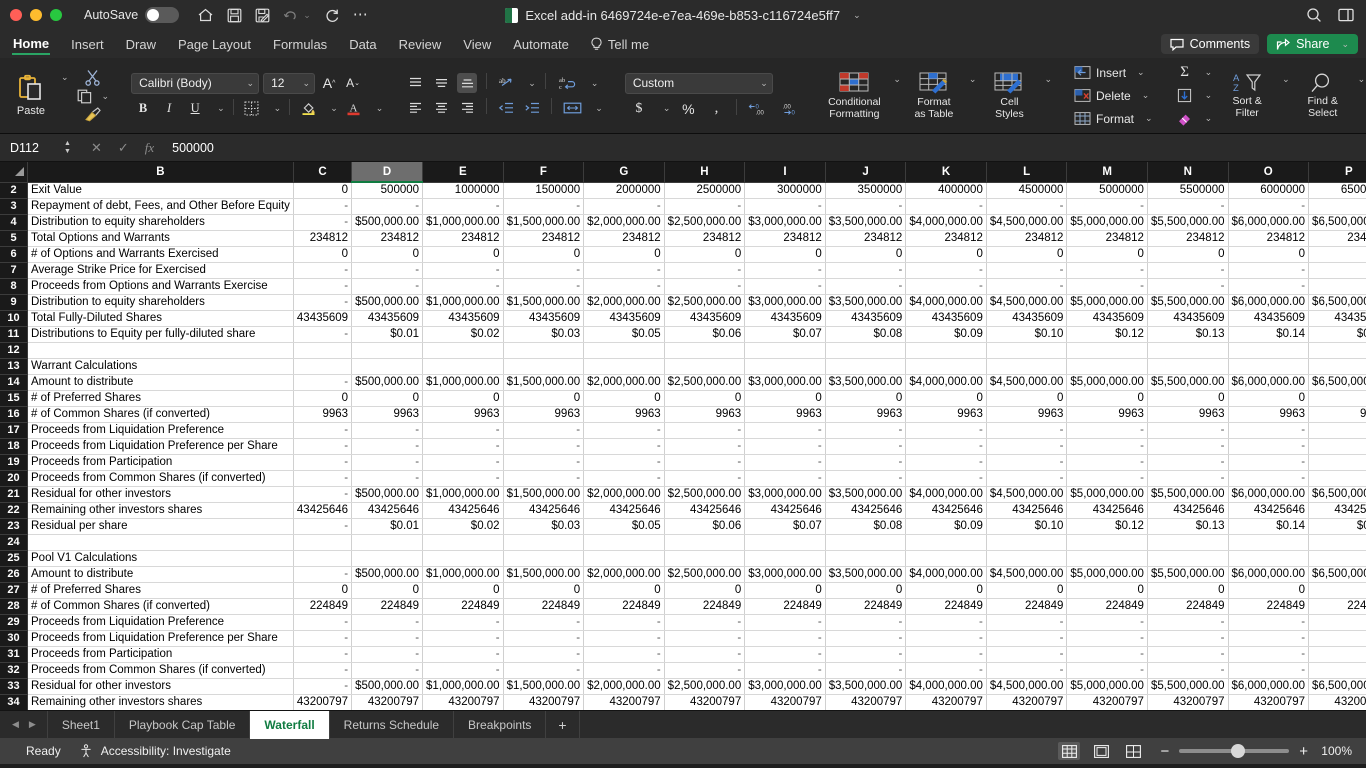 The image size is (1366, 768). I want to click on data-cell: 43425646, so click(1269, 510).